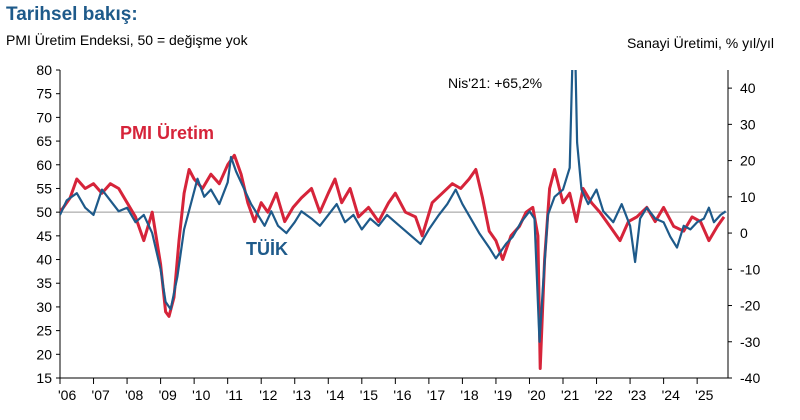 This screenshot has width=800, height=420. Describe the element at coordinates (44, 378) in the screenshot. I see `left-tick-label: 15` at that location.